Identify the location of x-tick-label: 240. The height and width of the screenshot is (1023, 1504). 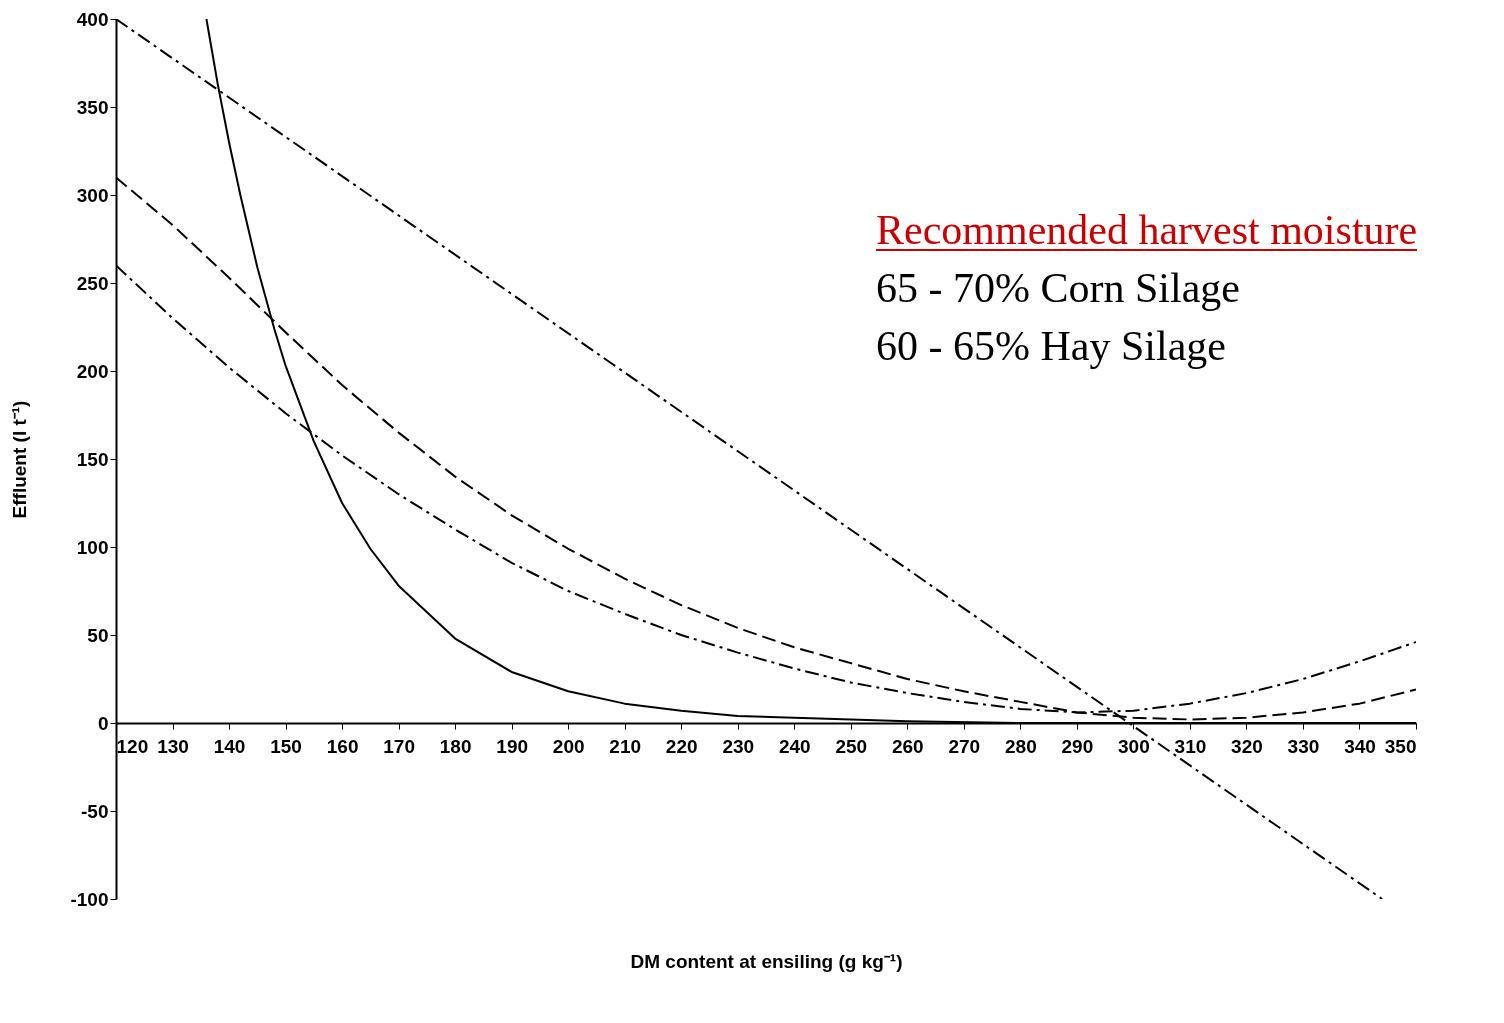
(794, 746).